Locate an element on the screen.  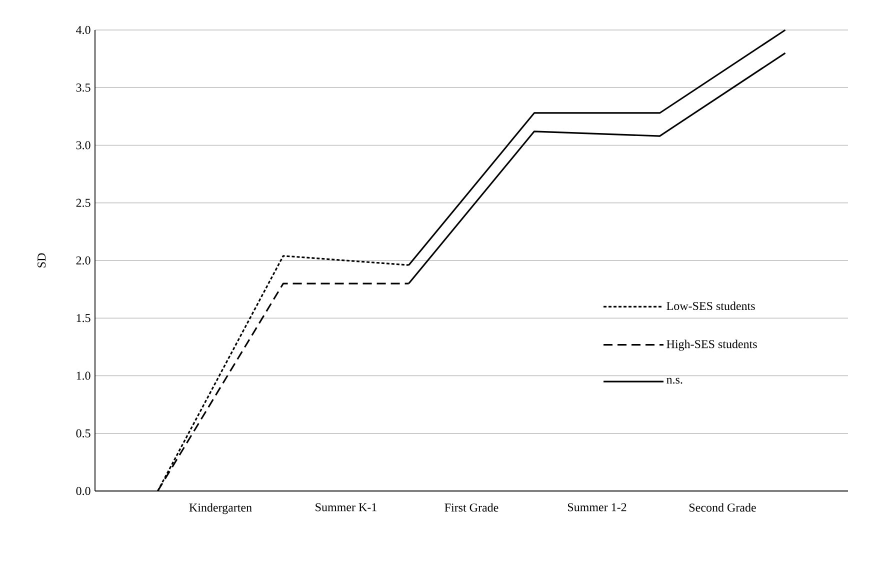
x-tick-label: Kindergarten is located at coordinates (220, 508).